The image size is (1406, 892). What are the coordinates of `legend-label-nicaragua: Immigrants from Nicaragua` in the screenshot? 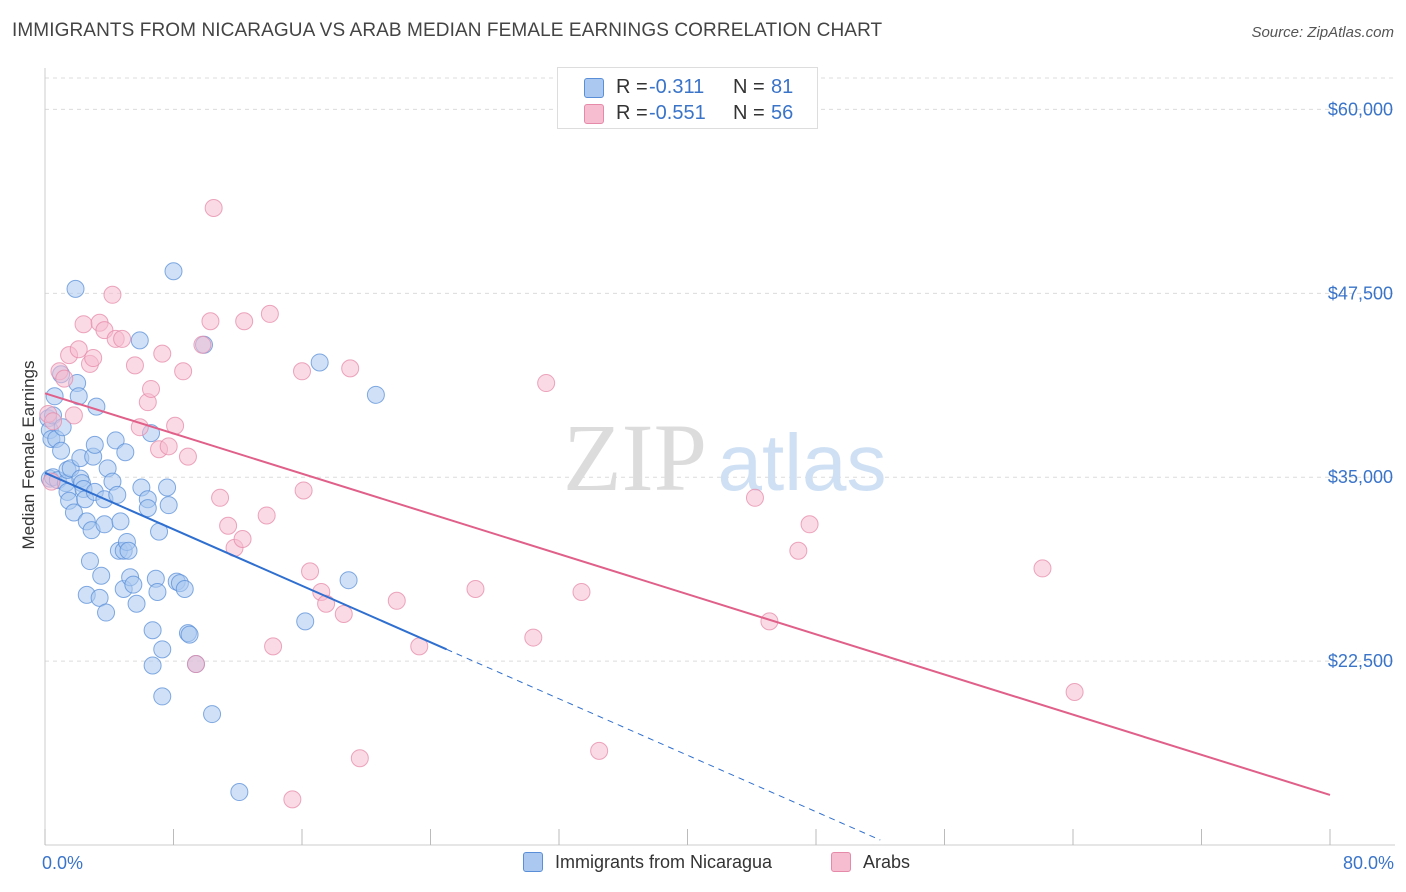 It's located at (664, 862).